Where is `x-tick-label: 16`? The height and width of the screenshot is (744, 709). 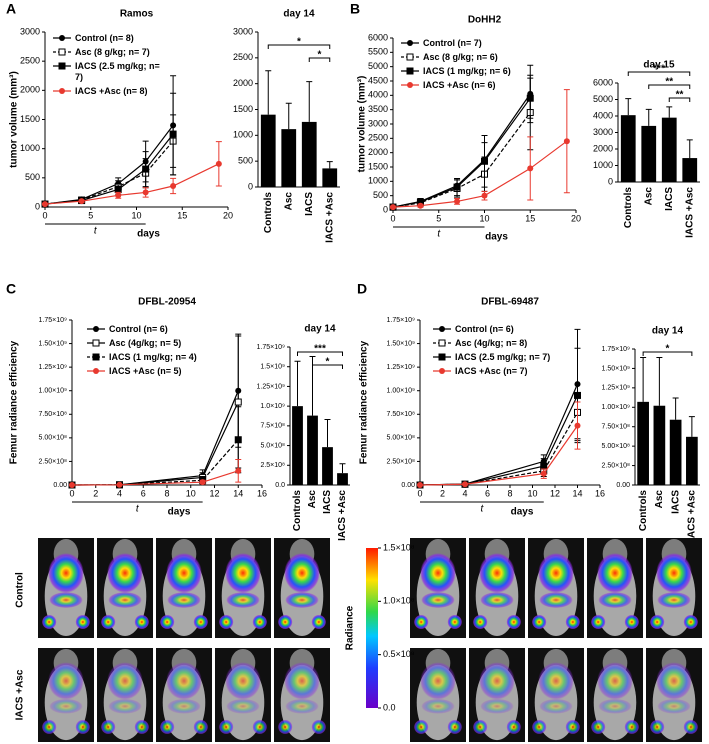 x-tick-label: 16 is located at coordinates (600, 493).